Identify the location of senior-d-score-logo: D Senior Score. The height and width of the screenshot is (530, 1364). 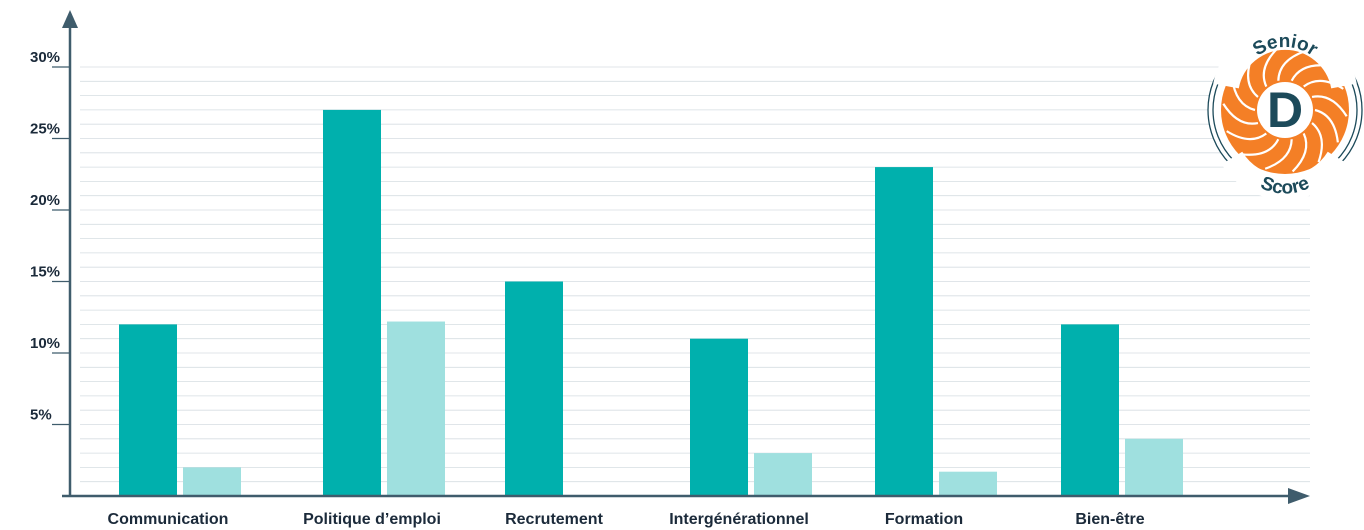
(1285, 111).